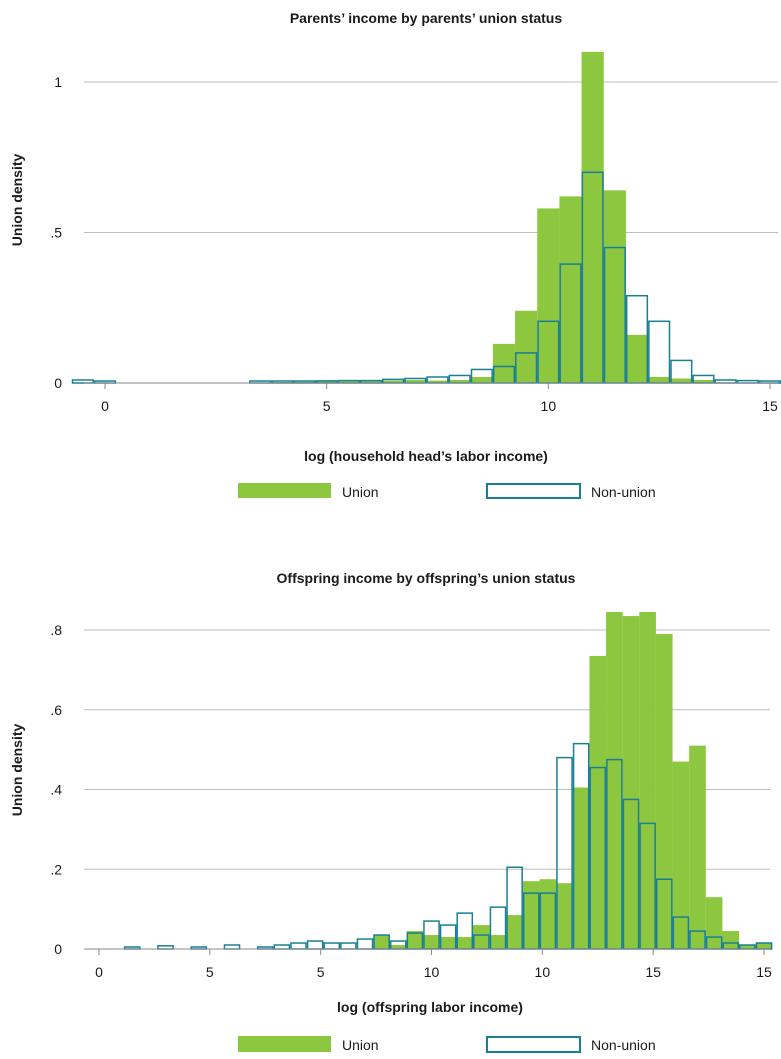 This screenshot has width=781, height=1059. I want to click on chart-title: Parents’ income by parents’ union status, so click(426, 18).